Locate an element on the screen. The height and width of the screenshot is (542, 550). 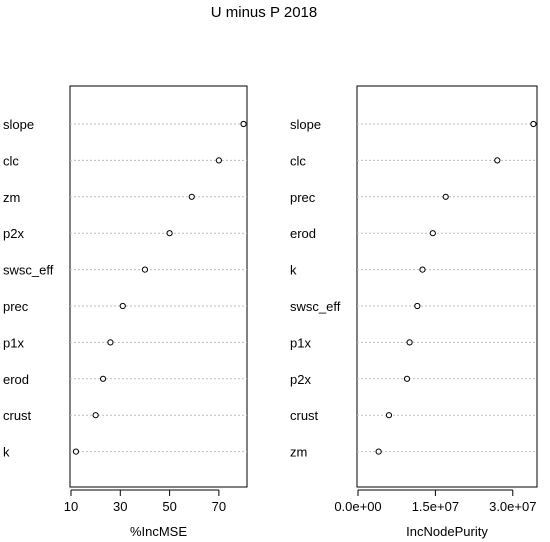
x-tick-label: 0.0e+00 is located at coordinates (357, 506).